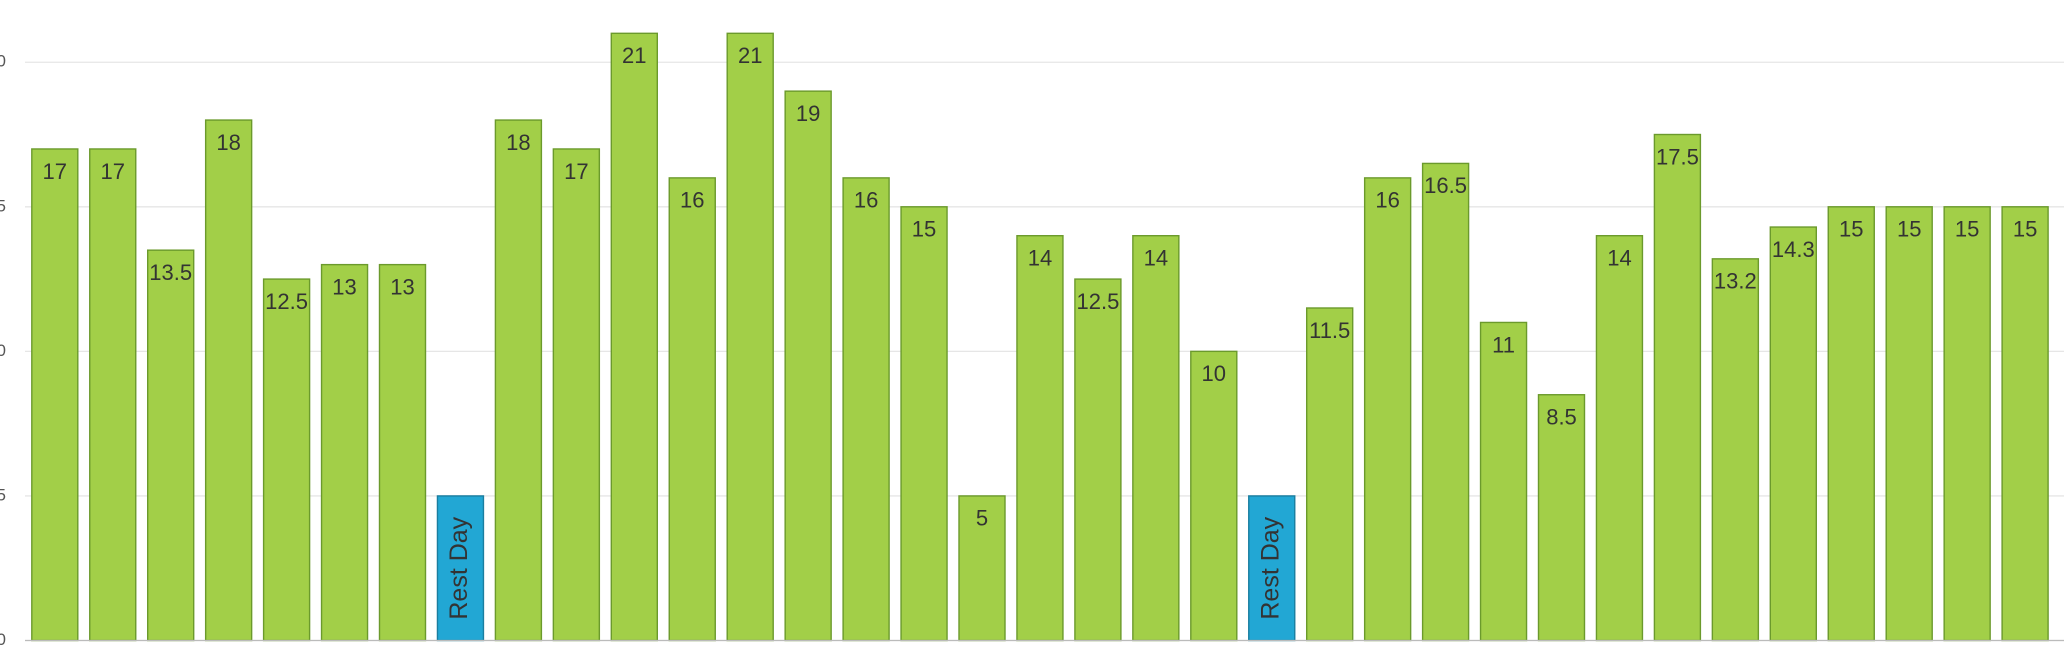 This screenshot has width=2064, height=662. Describe the element at coordinates (982, 518) in the screenshot. I see `data-label: 5` at that location.